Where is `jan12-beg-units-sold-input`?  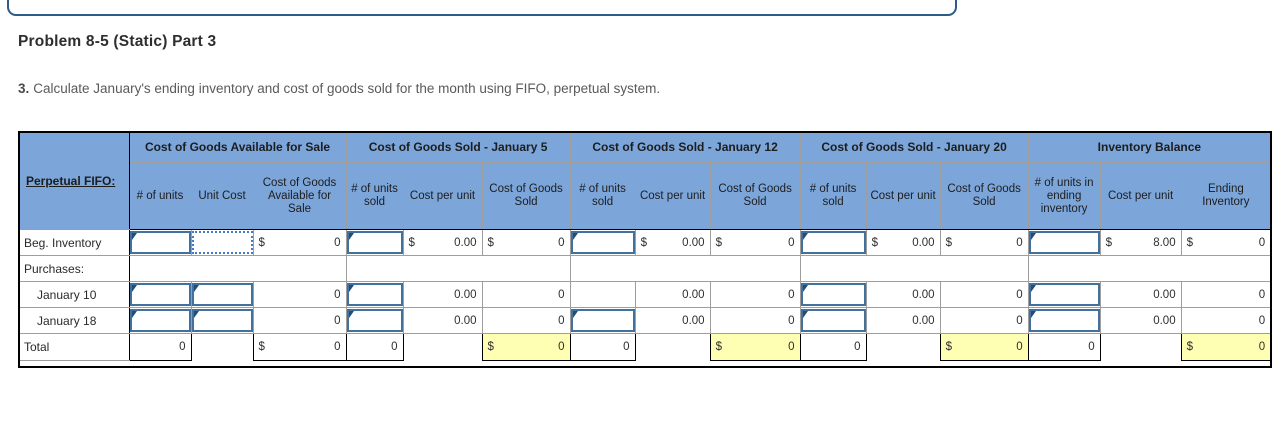 jan12-beg-units-sold-input is located at coordinates (603, 242).